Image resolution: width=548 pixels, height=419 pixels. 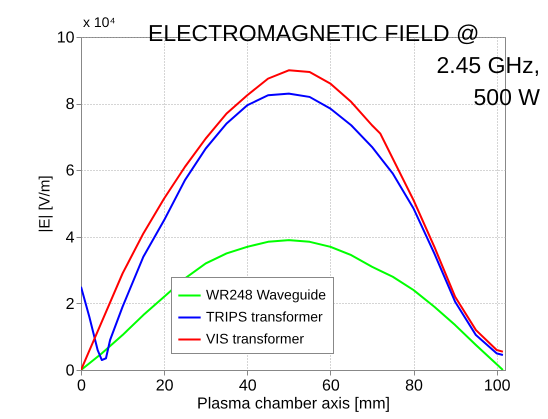 I want to click on legend-label: VIS transformer, so click(x=255, y=338).